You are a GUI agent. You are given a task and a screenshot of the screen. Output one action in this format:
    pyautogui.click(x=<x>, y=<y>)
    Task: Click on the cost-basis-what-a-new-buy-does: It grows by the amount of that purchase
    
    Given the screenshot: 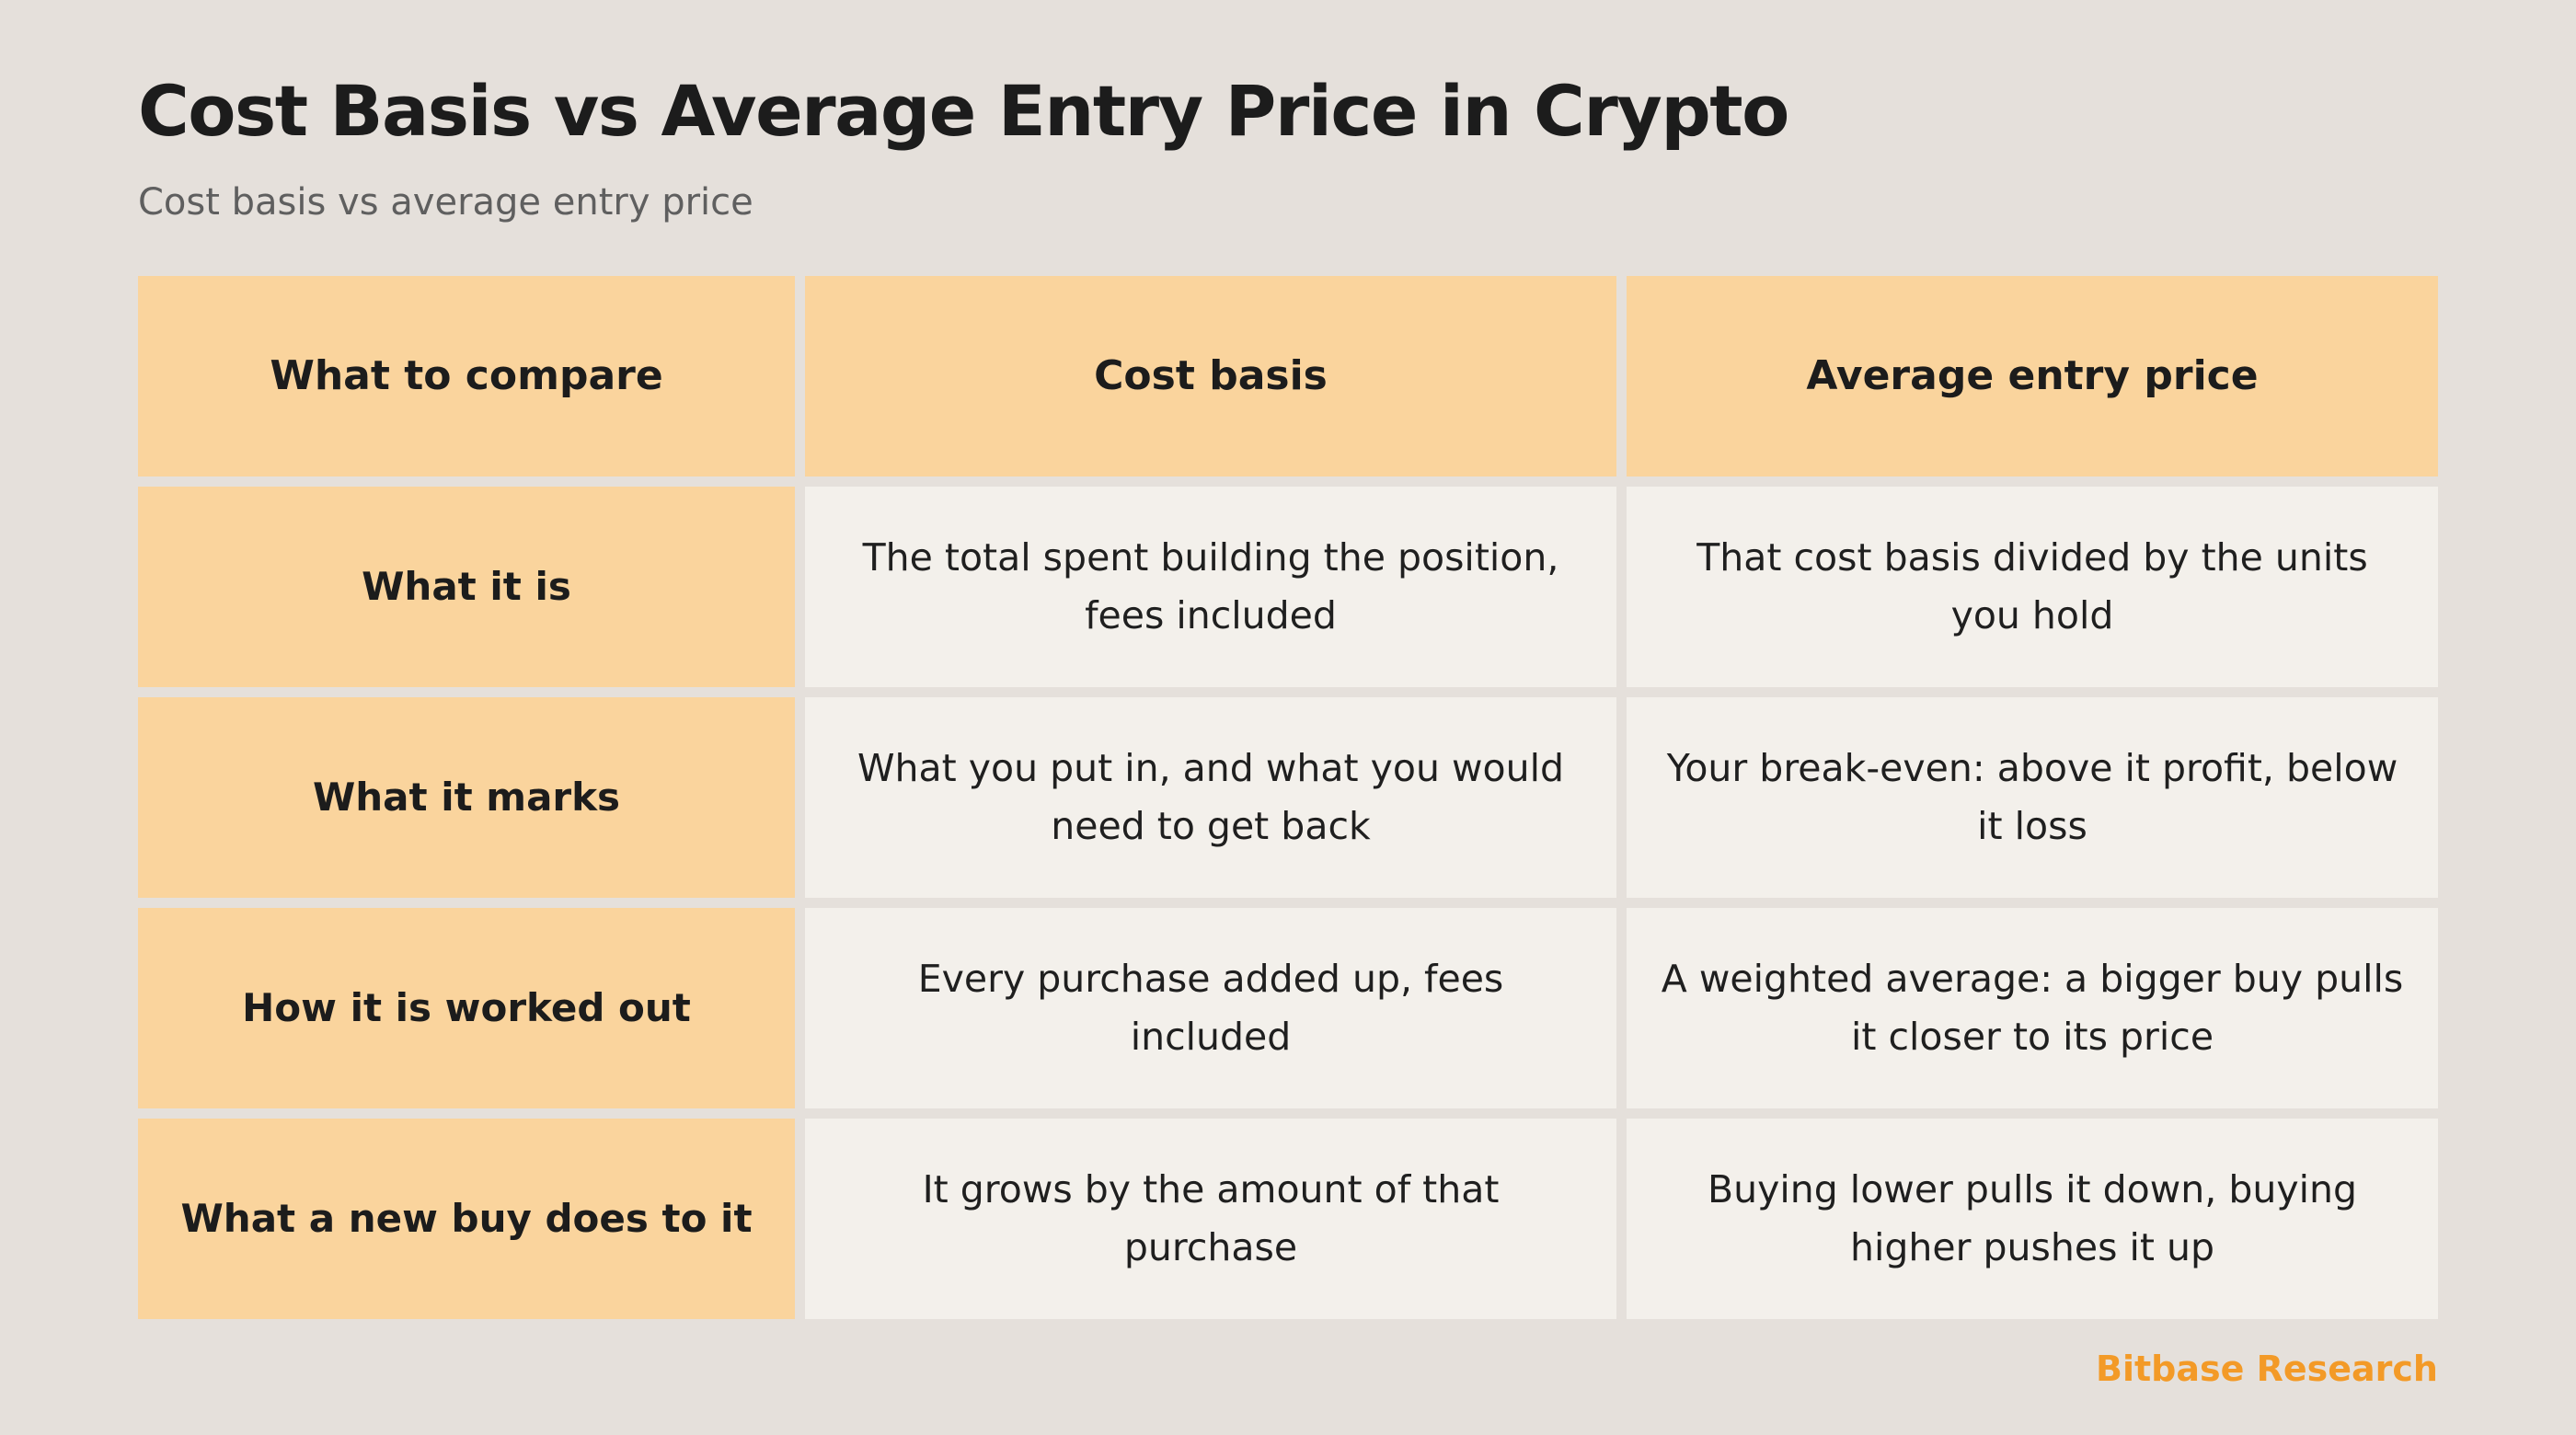 What is the action you would take?
    pyautogui.click(x=1210, y=1219)
    